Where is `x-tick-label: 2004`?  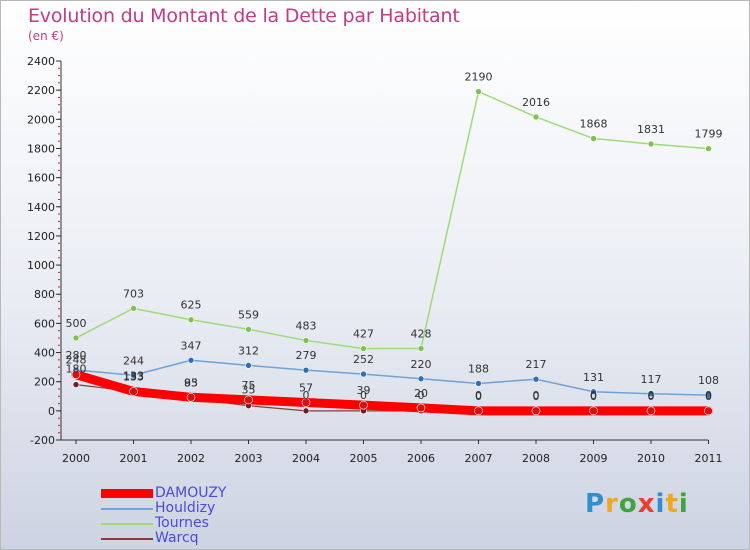 x-tick-label: 2004 is located at coordinates (306, 458).